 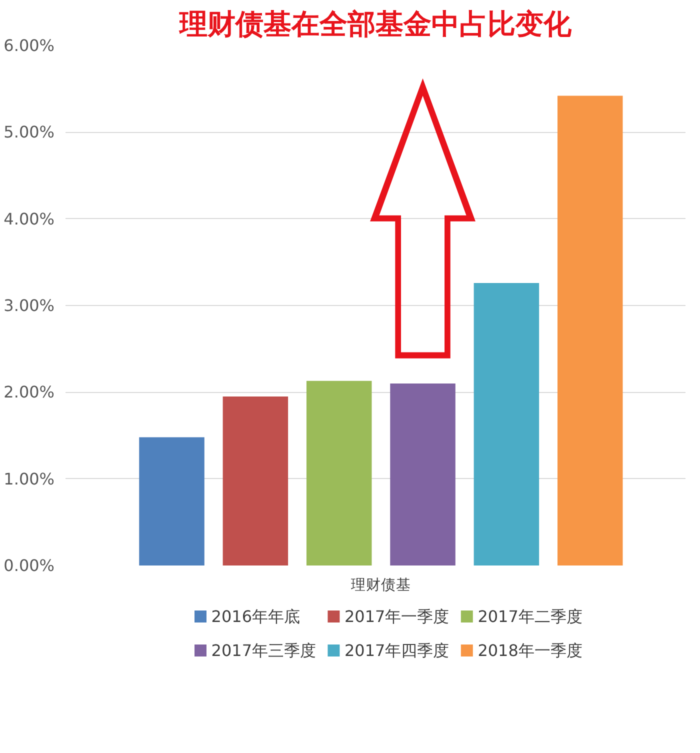 I want to click on x-tick-label: 理财债基, so click(x=380, y=585).